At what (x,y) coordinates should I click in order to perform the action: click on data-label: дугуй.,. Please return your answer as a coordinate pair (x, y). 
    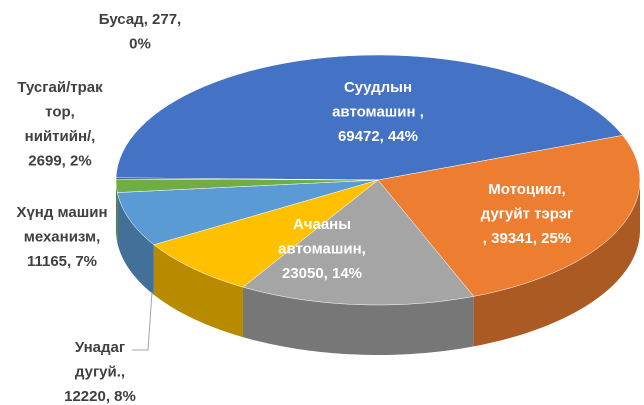
    Looking at the image, I should click on (100, 371).